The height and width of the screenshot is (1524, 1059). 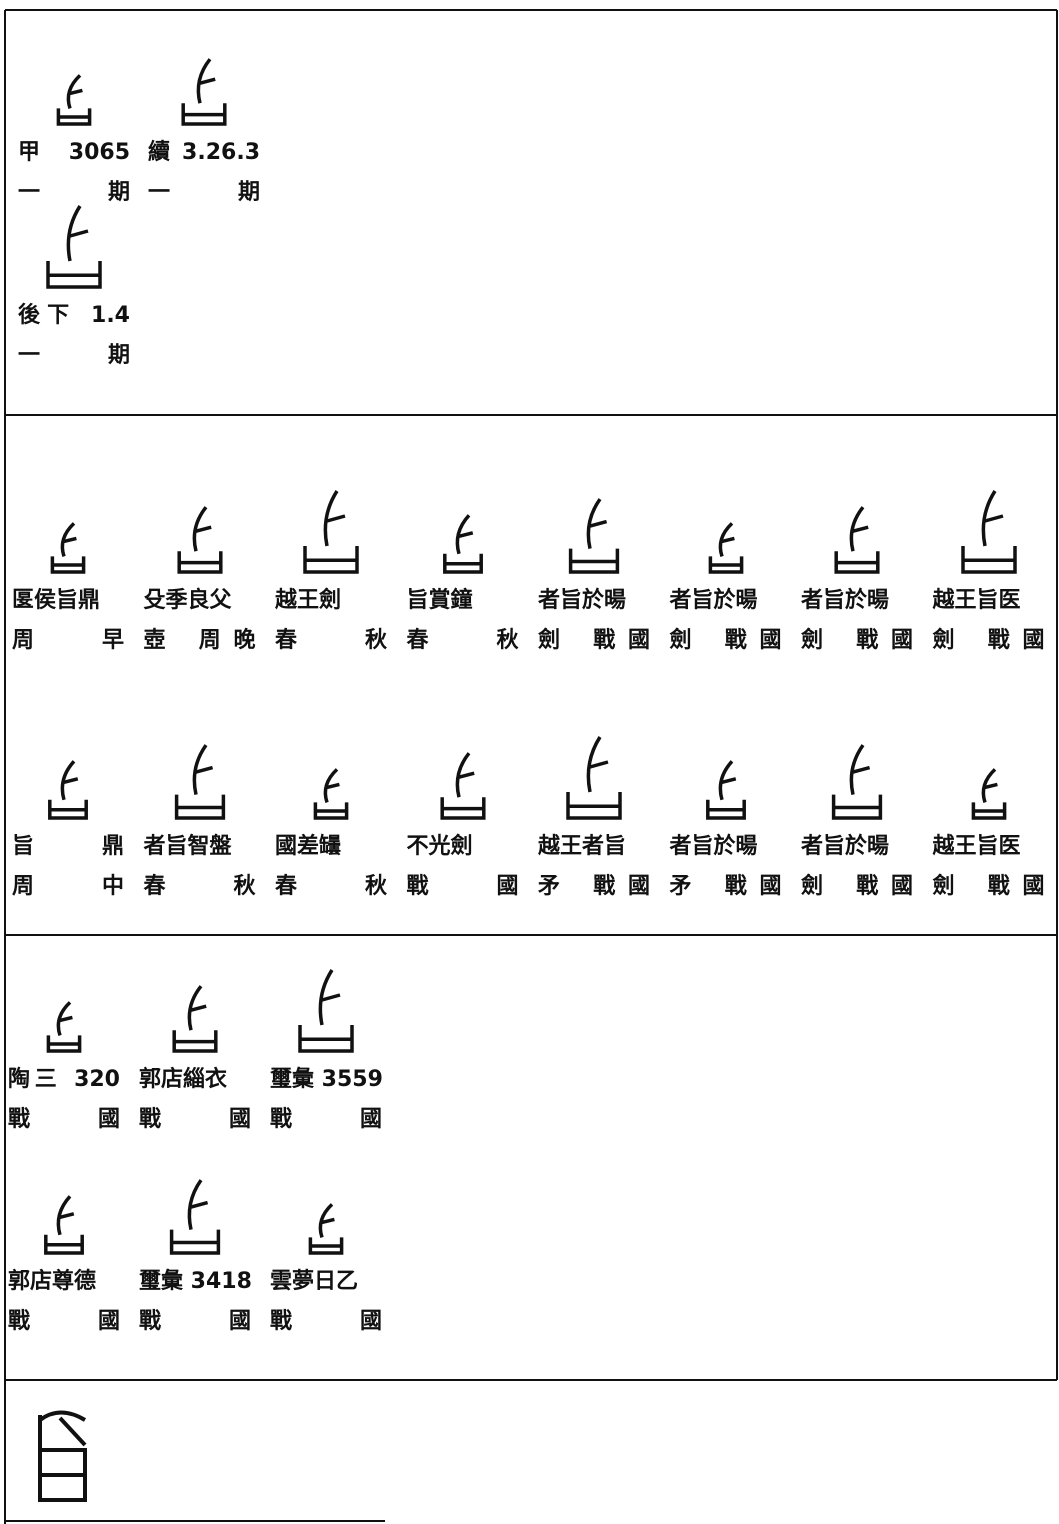 What do you see at coordinates (64, 1079) in the screenshot?
I see `source-label: 陶三 320` at bounding box center [64, 1079].